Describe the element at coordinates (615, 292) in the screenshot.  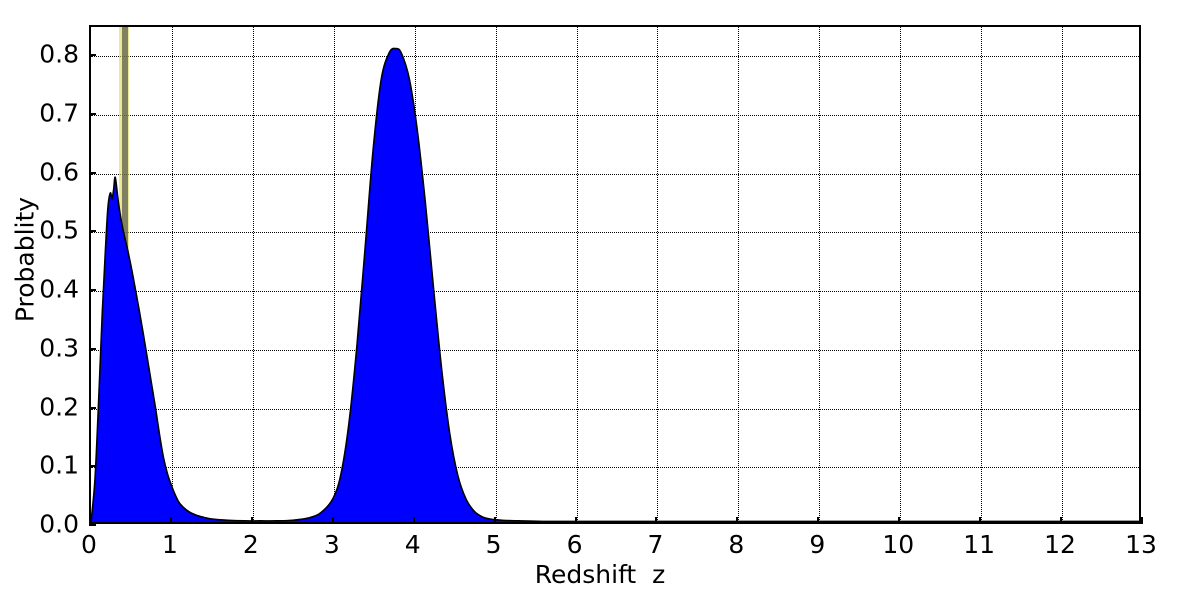
I see `gridline-y-0.4` at that location.